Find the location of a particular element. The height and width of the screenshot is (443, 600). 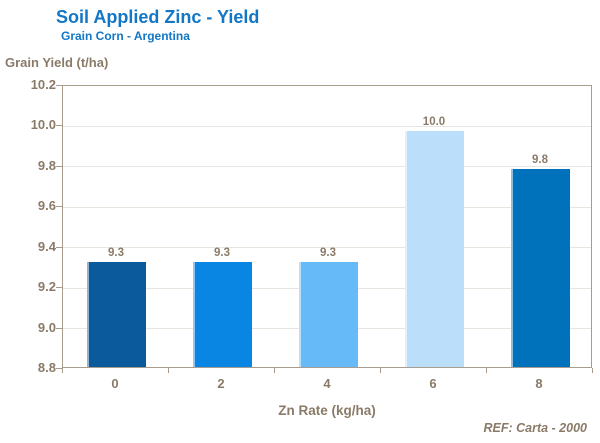

bar-value-label: 9.8 is located at coordinates (540, 159).